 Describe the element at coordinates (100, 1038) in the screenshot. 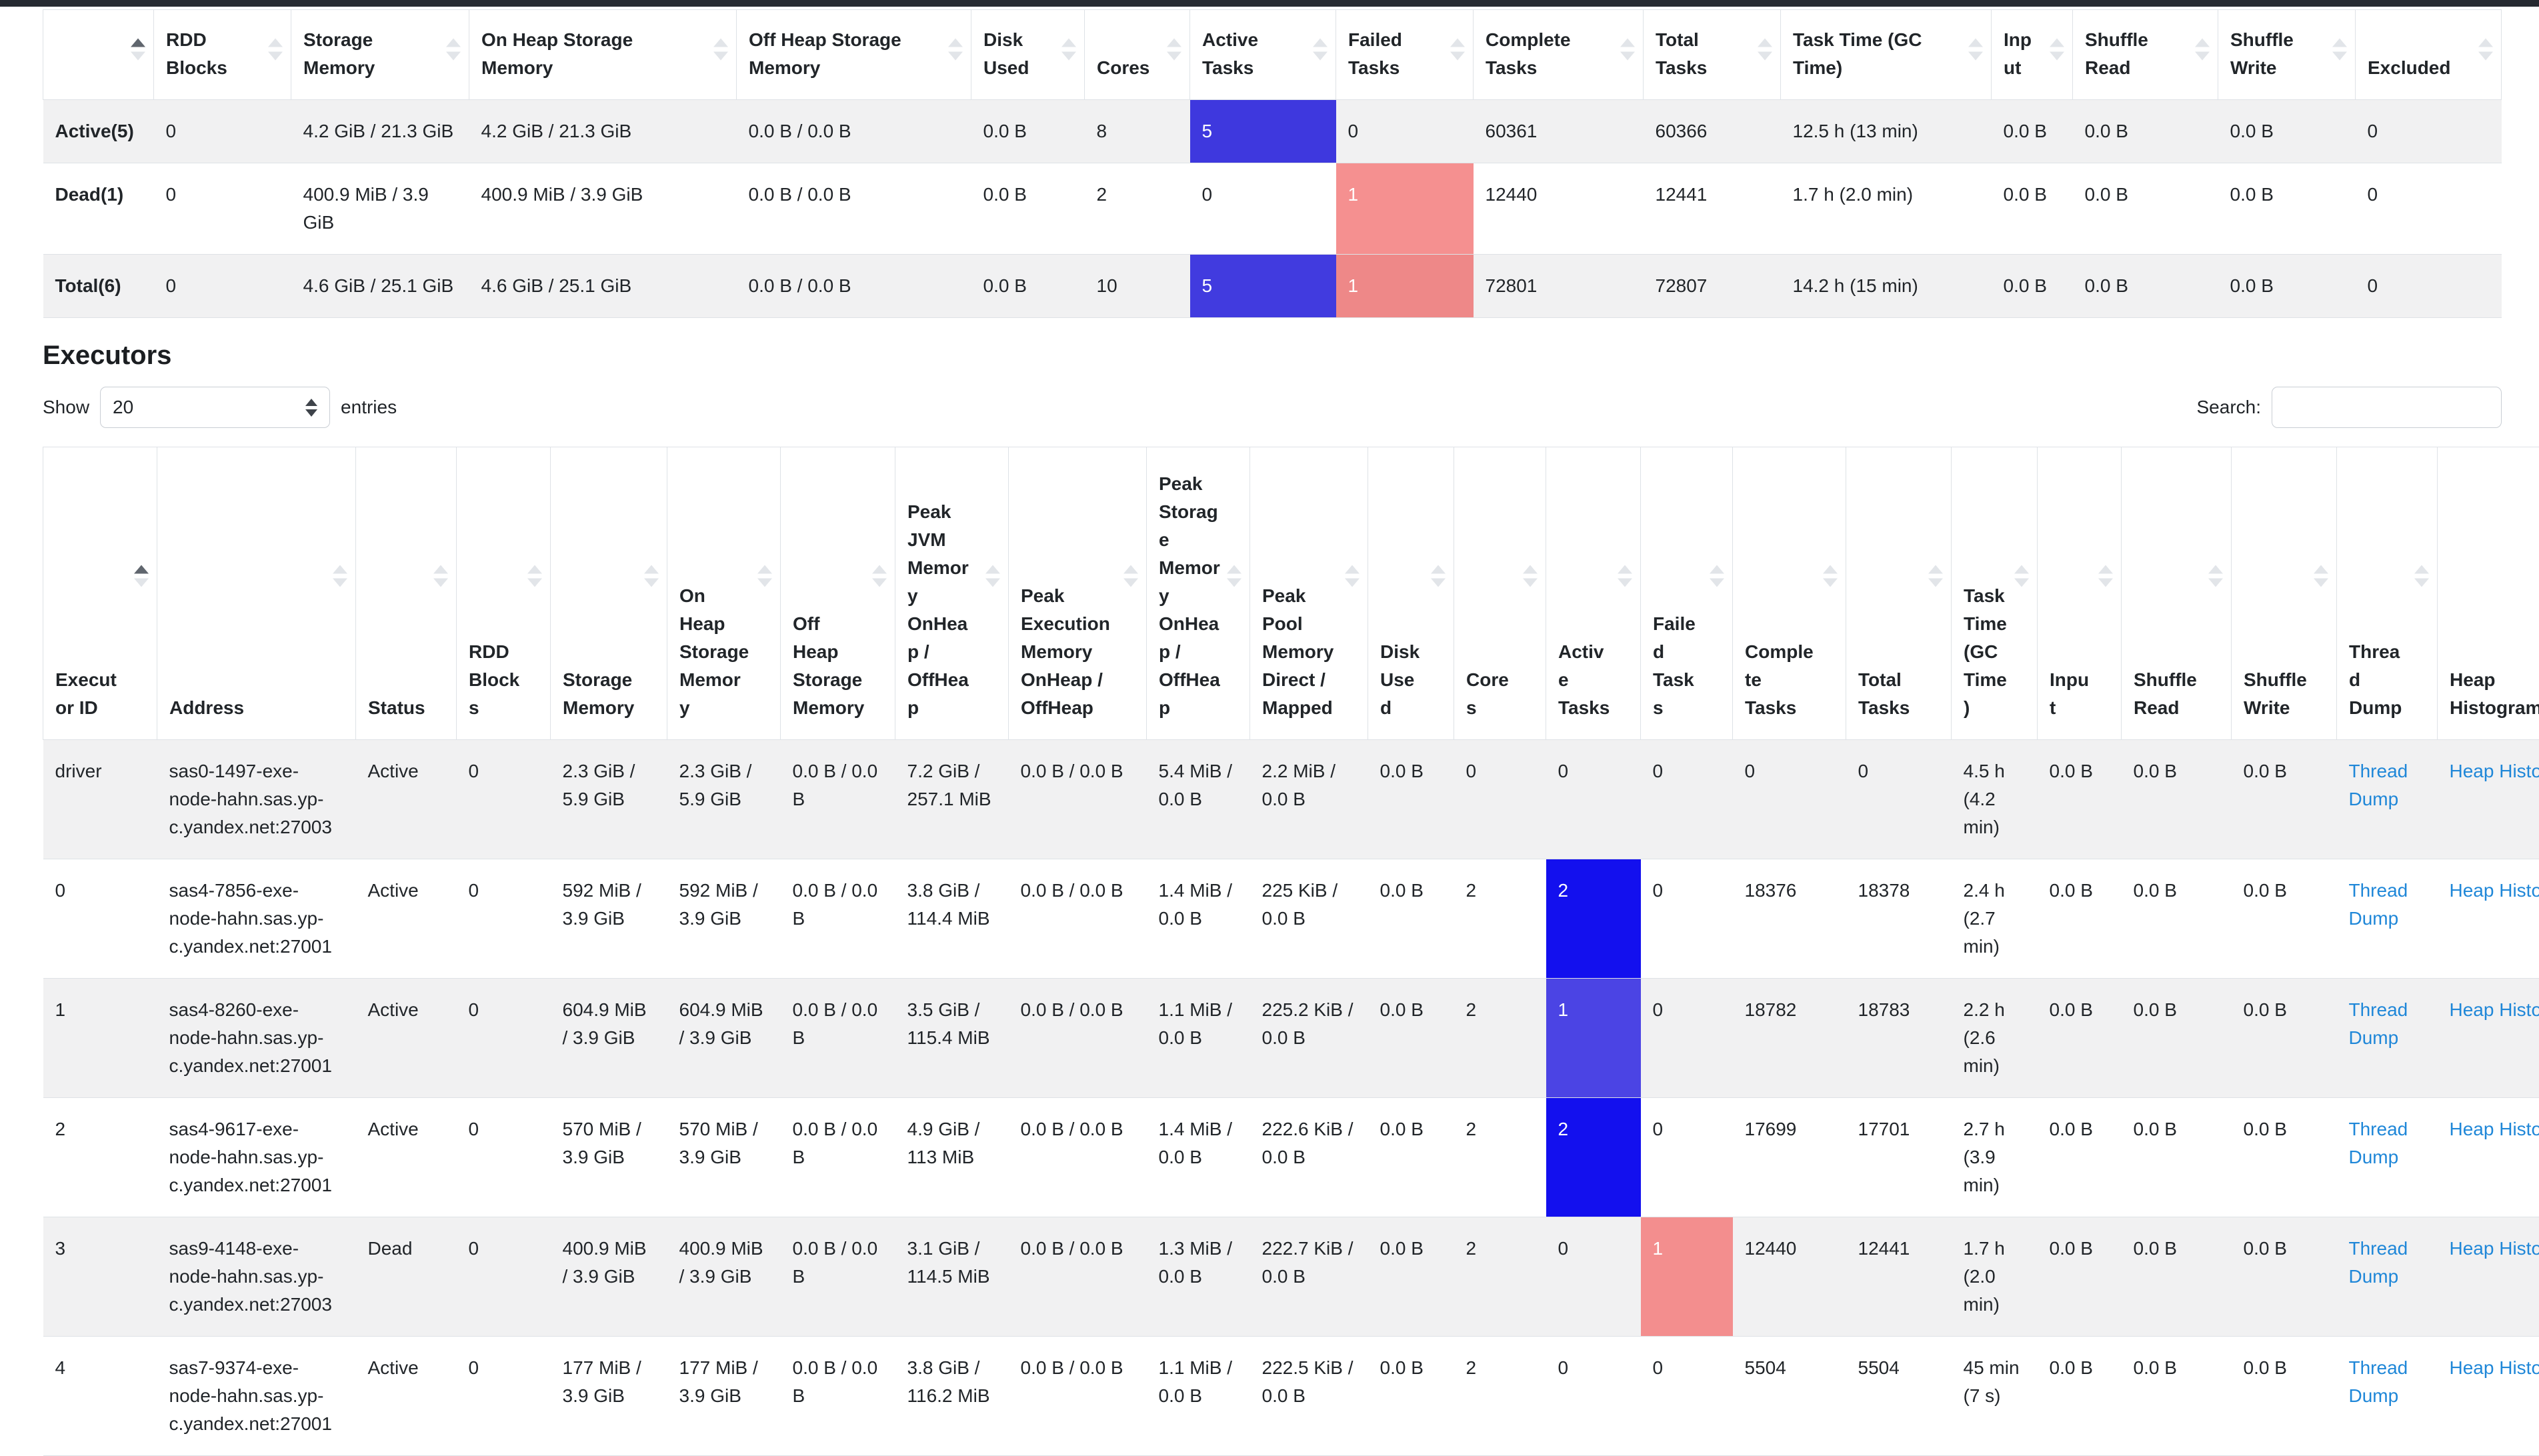

I see `cell-executor-id: 1` at that location.